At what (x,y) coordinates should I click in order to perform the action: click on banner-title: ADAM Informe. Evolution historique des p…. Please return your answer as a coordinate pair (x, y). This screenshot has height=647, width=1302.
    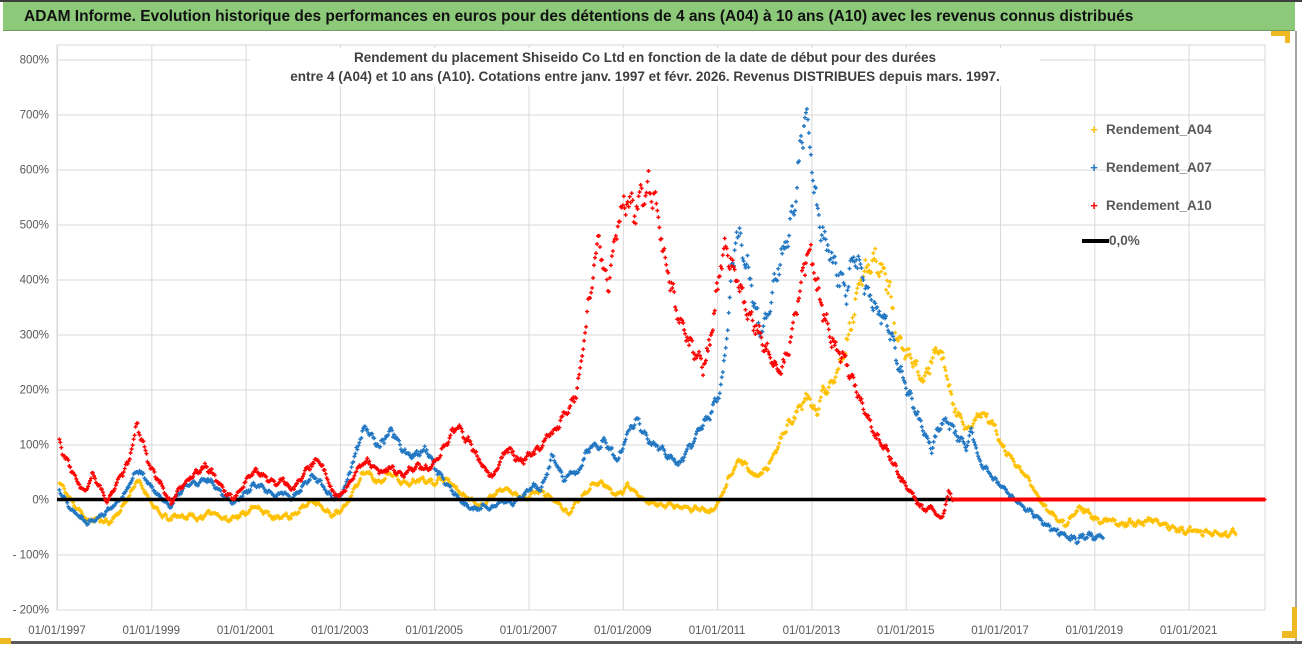
    Looking at the image, I should click on (649, 16).